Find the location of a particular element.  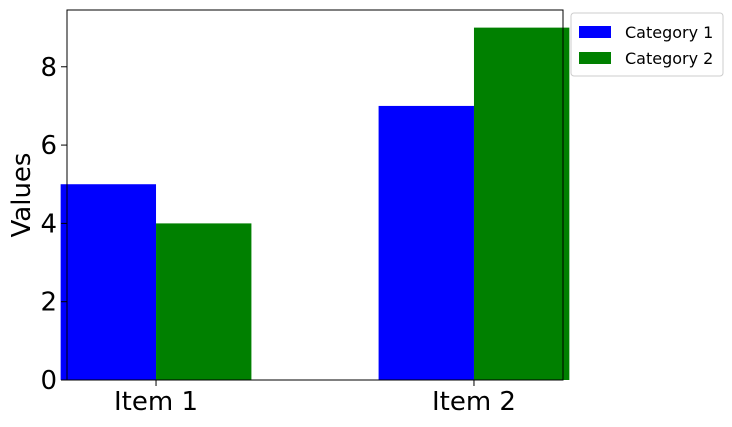

legend-label-2: Category 2 is located at coordinates (669, 58).